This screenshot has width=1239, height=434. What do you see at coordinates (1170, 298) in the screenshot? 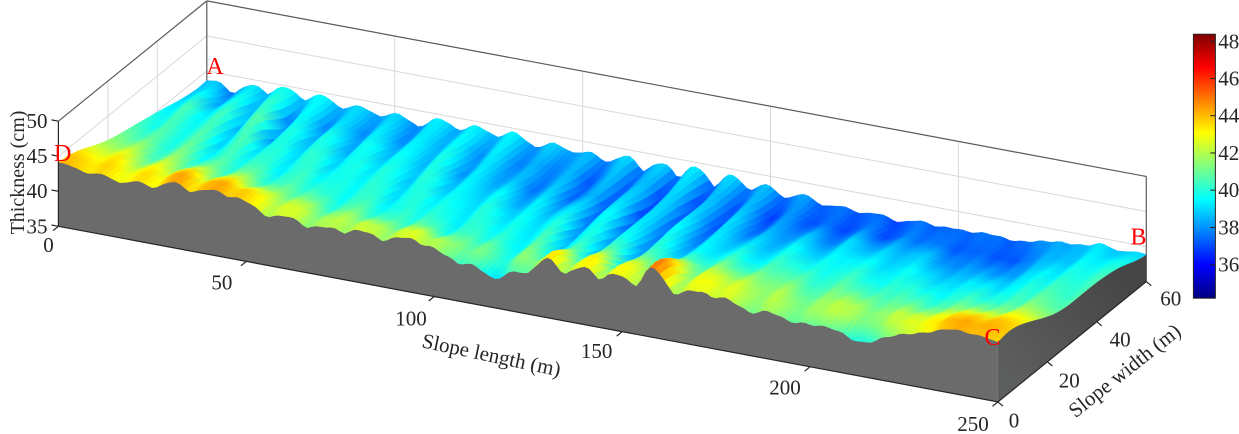
I see `svg-text: 60` at bounding box center [1170, 298].